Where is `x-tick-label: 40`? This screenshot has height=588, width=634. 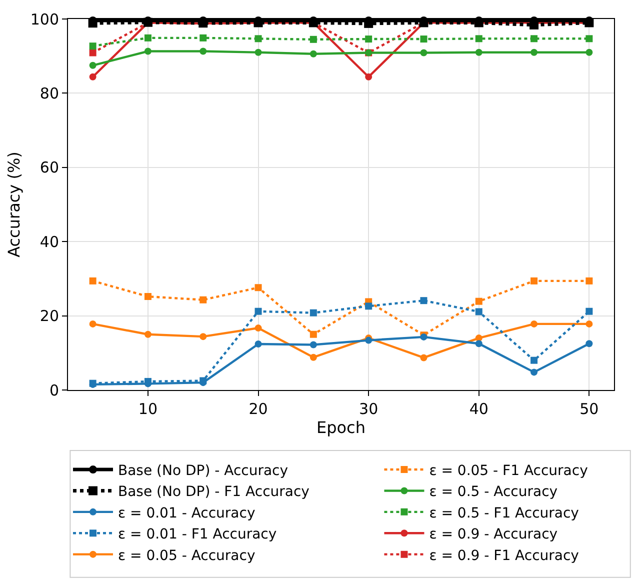
x-tick-label: 40 is located at coordinates (478, 409).